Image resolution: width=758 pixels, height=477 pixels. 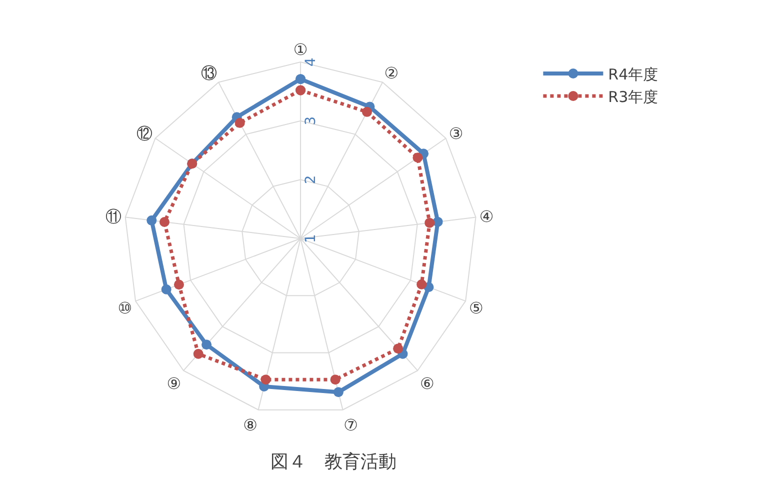 I want to click on spoke-label: ④, so click(x=486, y=216).